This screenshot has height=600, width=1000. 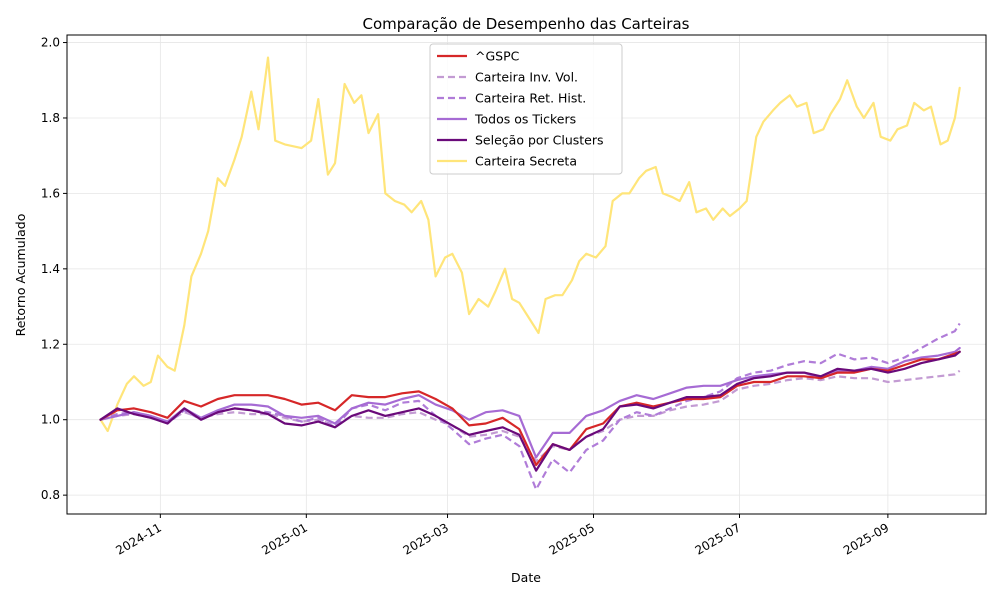 I want to click on legend-label-1: Carteira Inv. Vol., so click(x=526, y=77).